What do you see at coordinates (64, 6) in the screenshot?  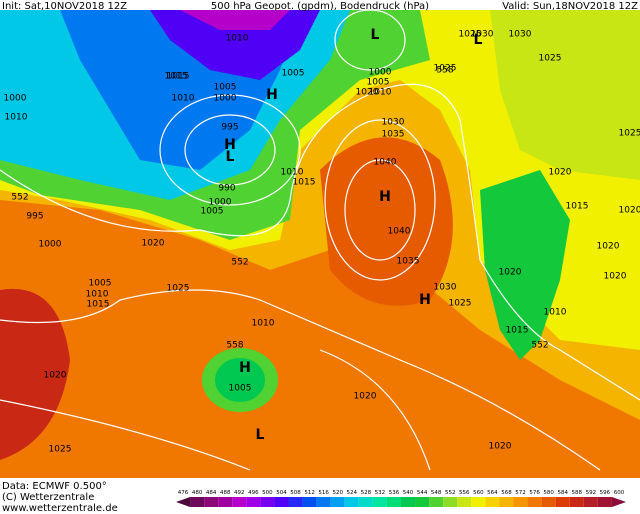 I see `init-time: Init: Sat,10NOV2018 12Z` at bounding box center [64, 6].